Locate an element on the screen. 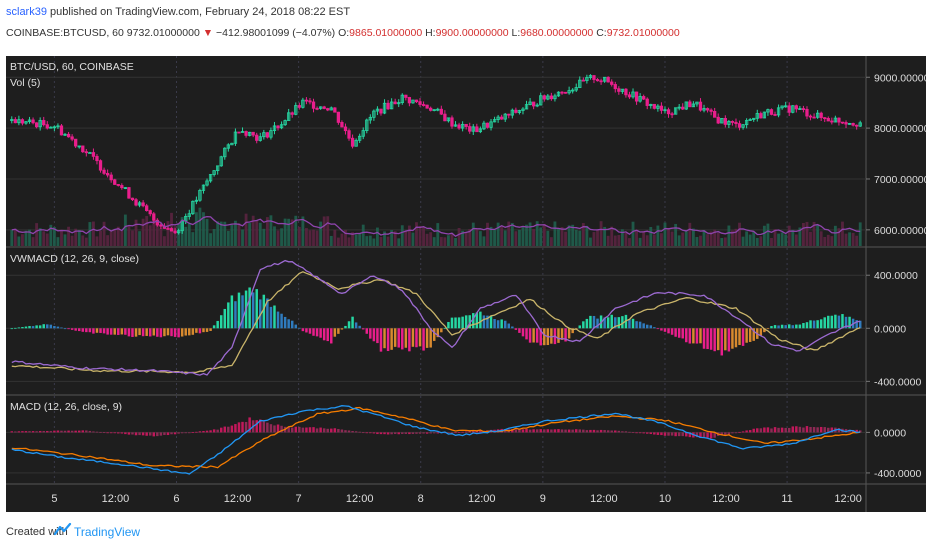 The height and width of the screenshot is (550, 932). author-link: sclark39 is located at coordinates (26, 12).